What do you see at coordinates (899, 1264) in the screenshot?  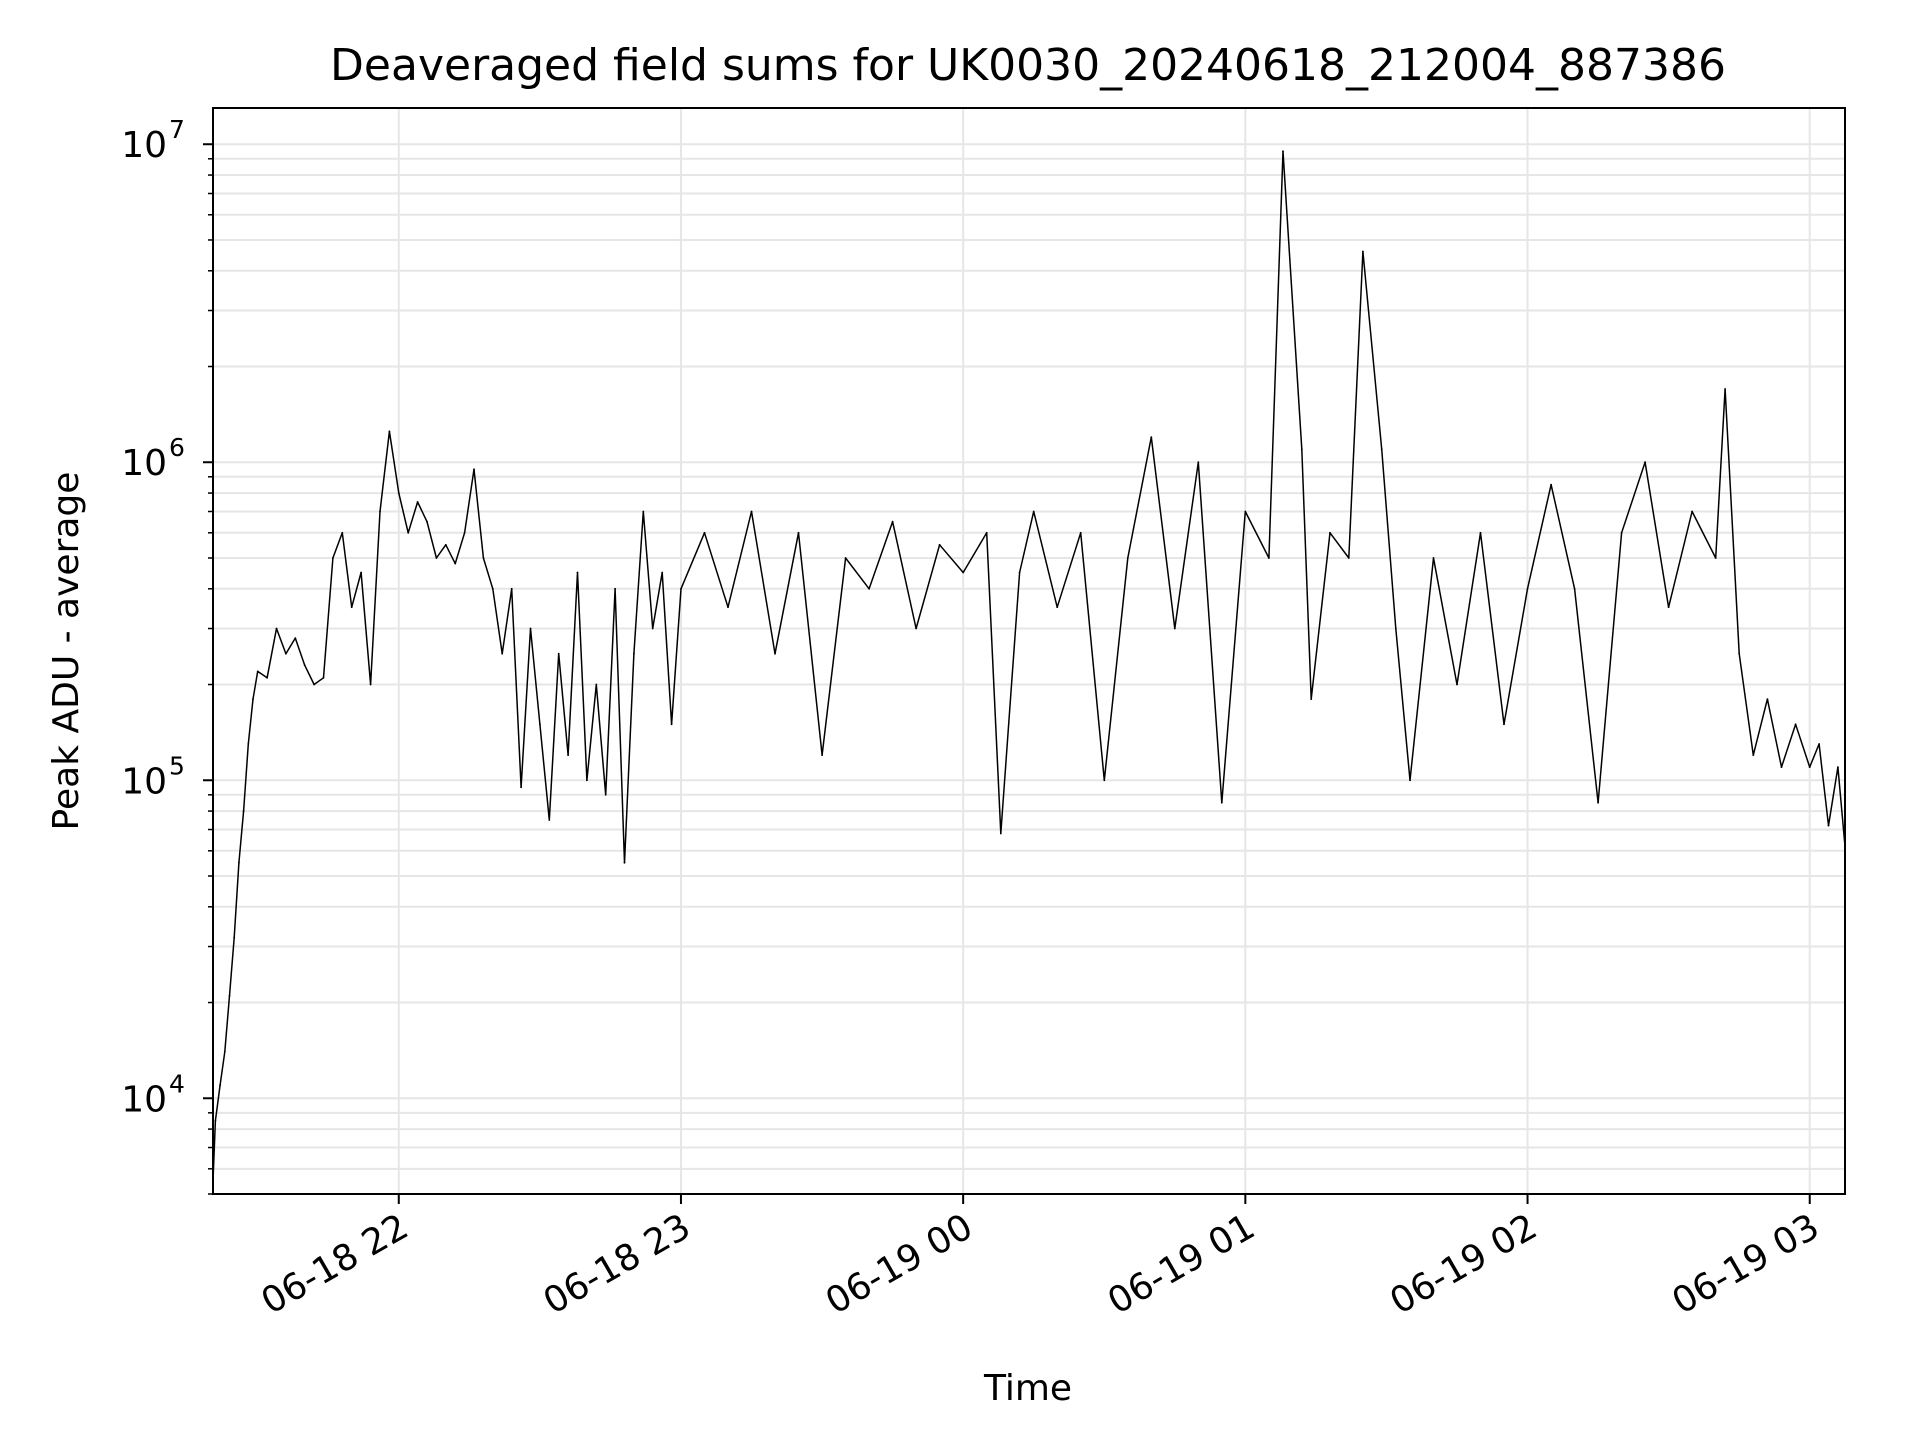 I see `x-tick-label: 06-19 00` at bounding box center [899, 1264].